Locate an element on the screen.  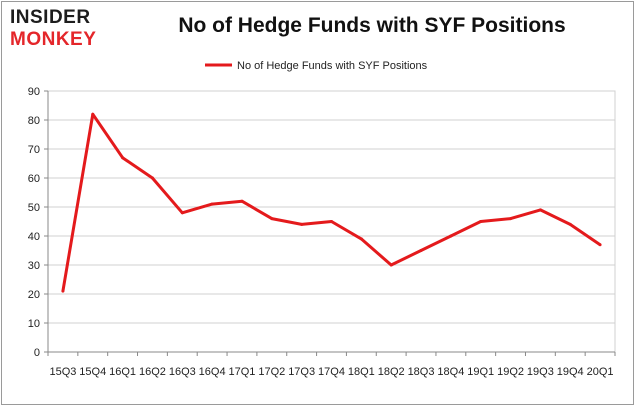
x-tick-label: 18Q2 is located at coordinates (391, 372).